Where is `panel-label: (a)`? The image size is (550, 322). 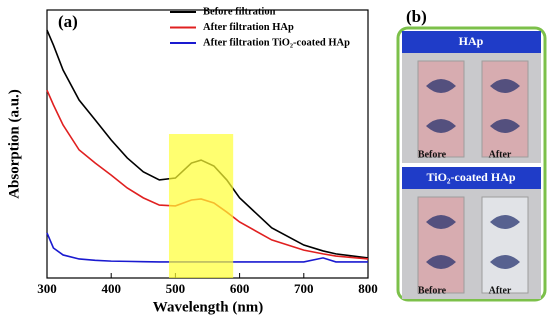
panel-label: (a) is located at coordinates (68, 21).